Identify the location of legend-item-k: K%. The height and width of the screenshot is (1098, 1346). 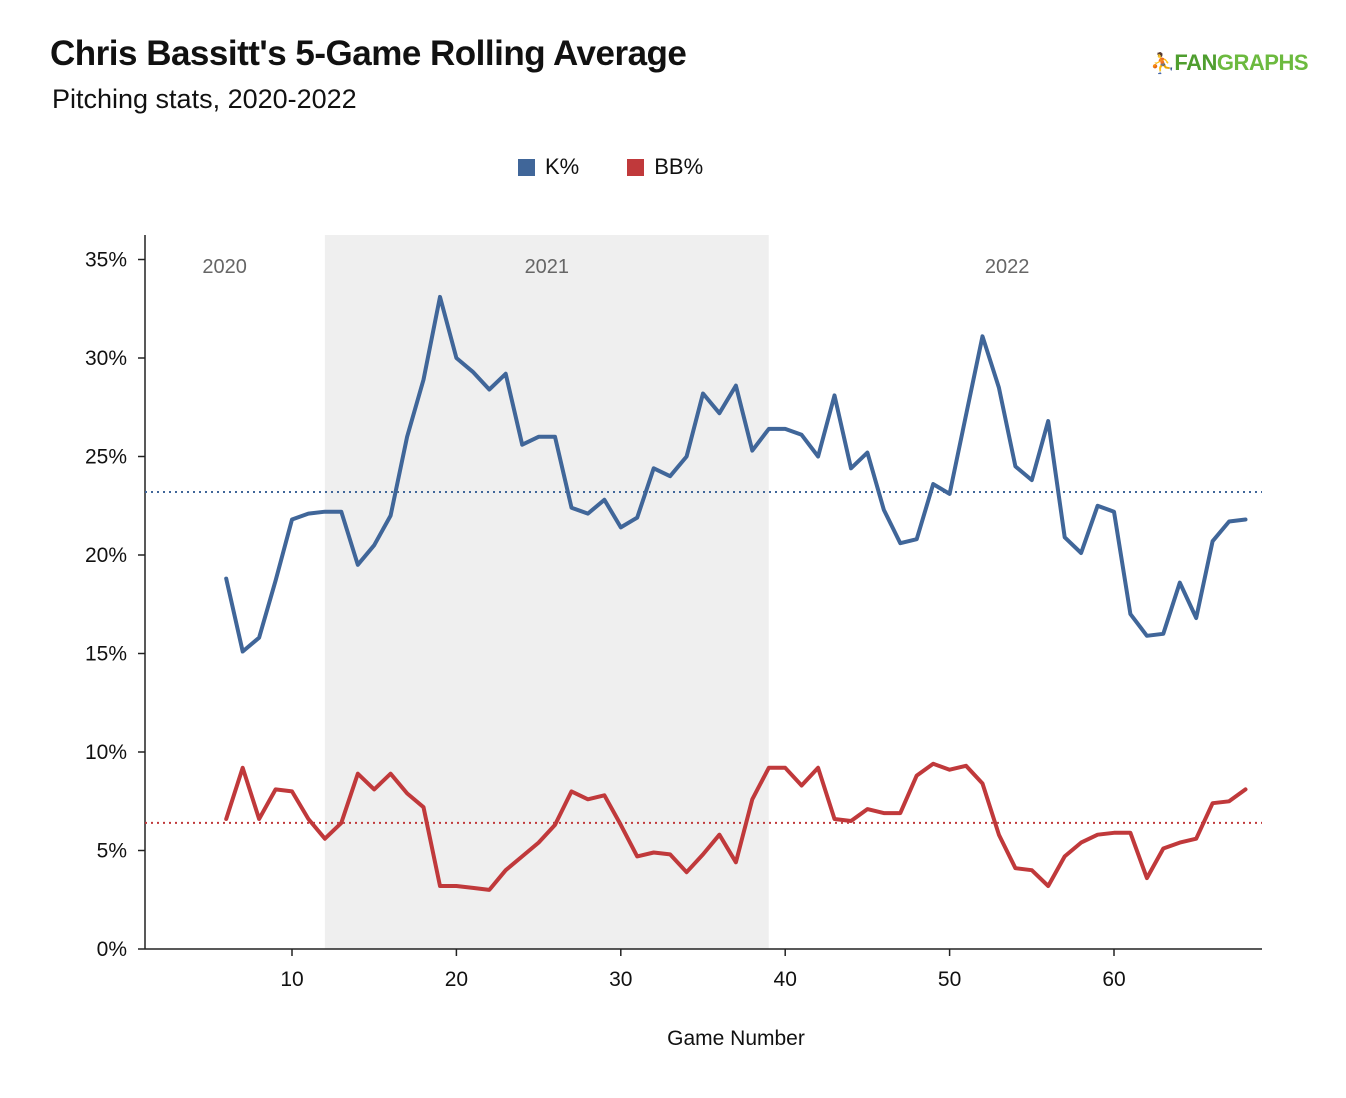
(548, 167).